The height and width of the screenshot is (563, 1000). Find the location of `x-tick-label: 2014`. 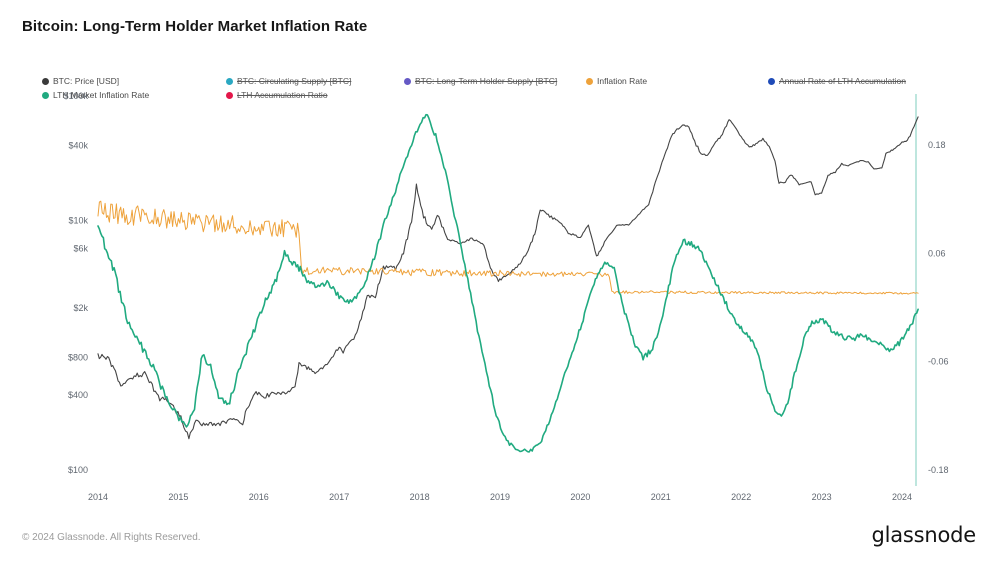

x-tick-label: 2014 is located at coordinates (98, 497).